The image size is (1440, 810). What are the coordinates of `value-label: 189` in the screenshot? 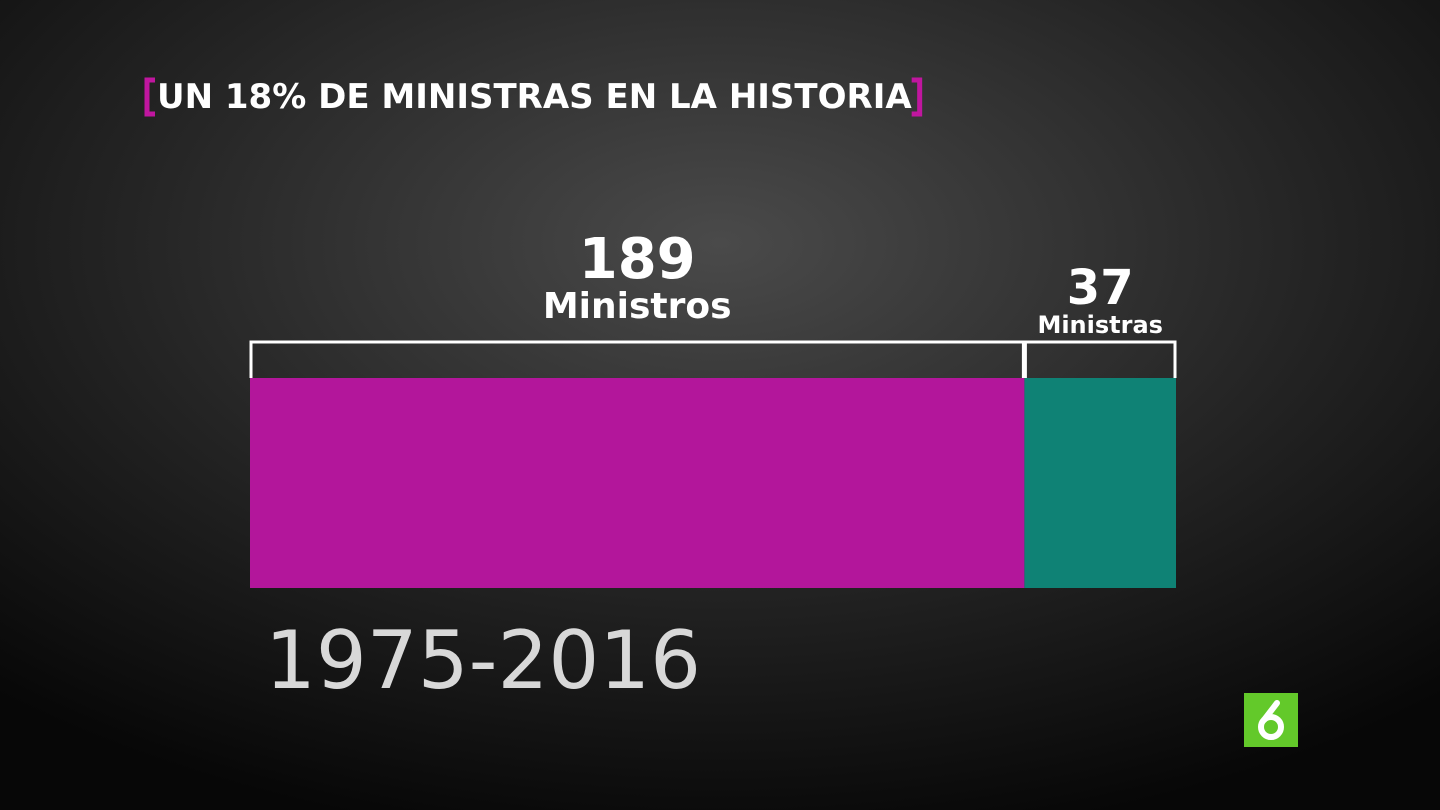 It's located at (637, 259).